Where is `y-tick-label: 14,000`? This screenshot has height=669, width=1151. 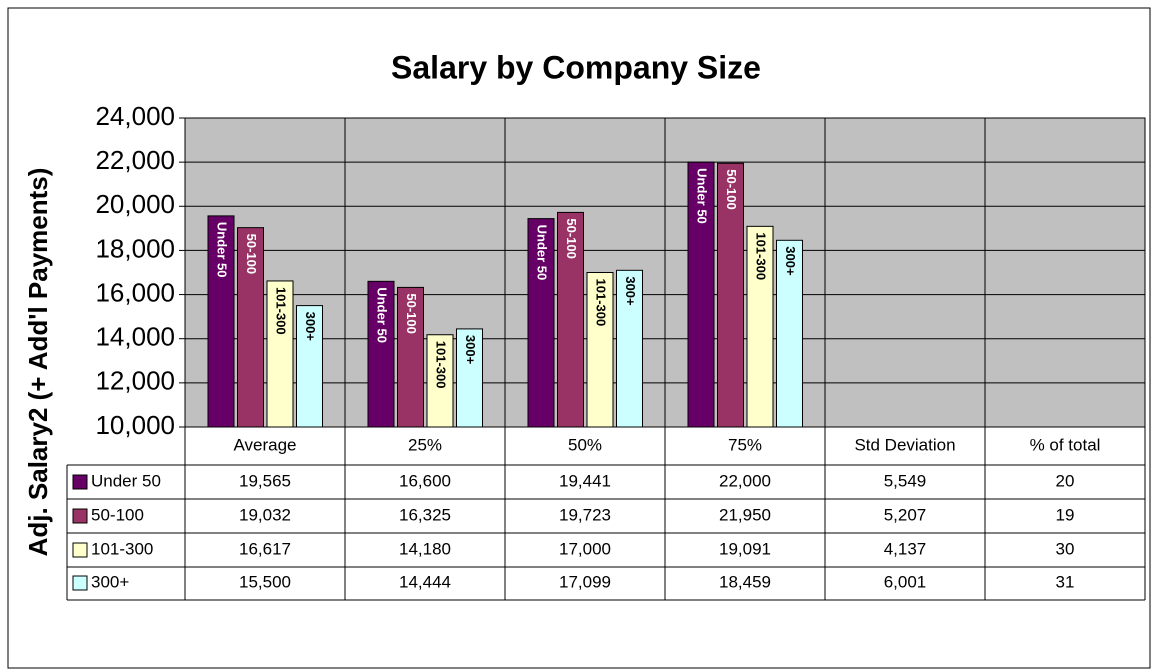 y-tick-label: 14,000 is located at coordinates (135, 337).